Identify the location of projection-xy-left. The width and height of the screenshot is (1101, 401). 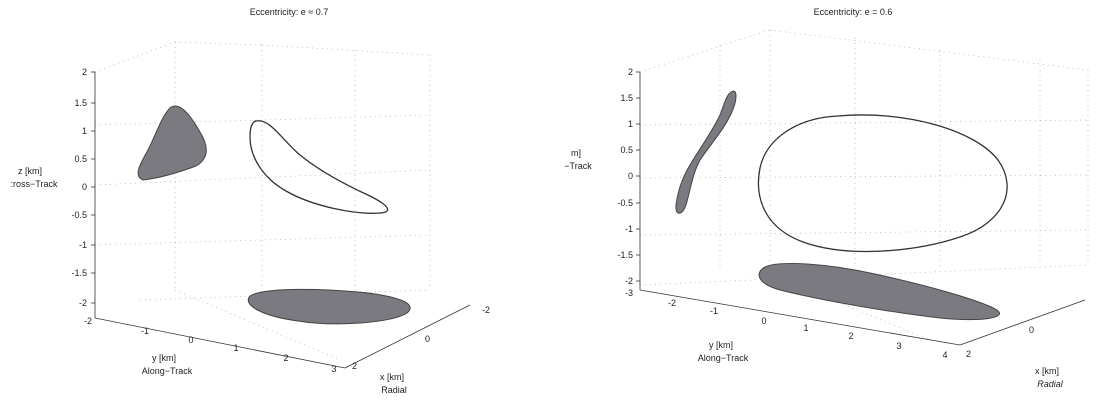
(329, 306).